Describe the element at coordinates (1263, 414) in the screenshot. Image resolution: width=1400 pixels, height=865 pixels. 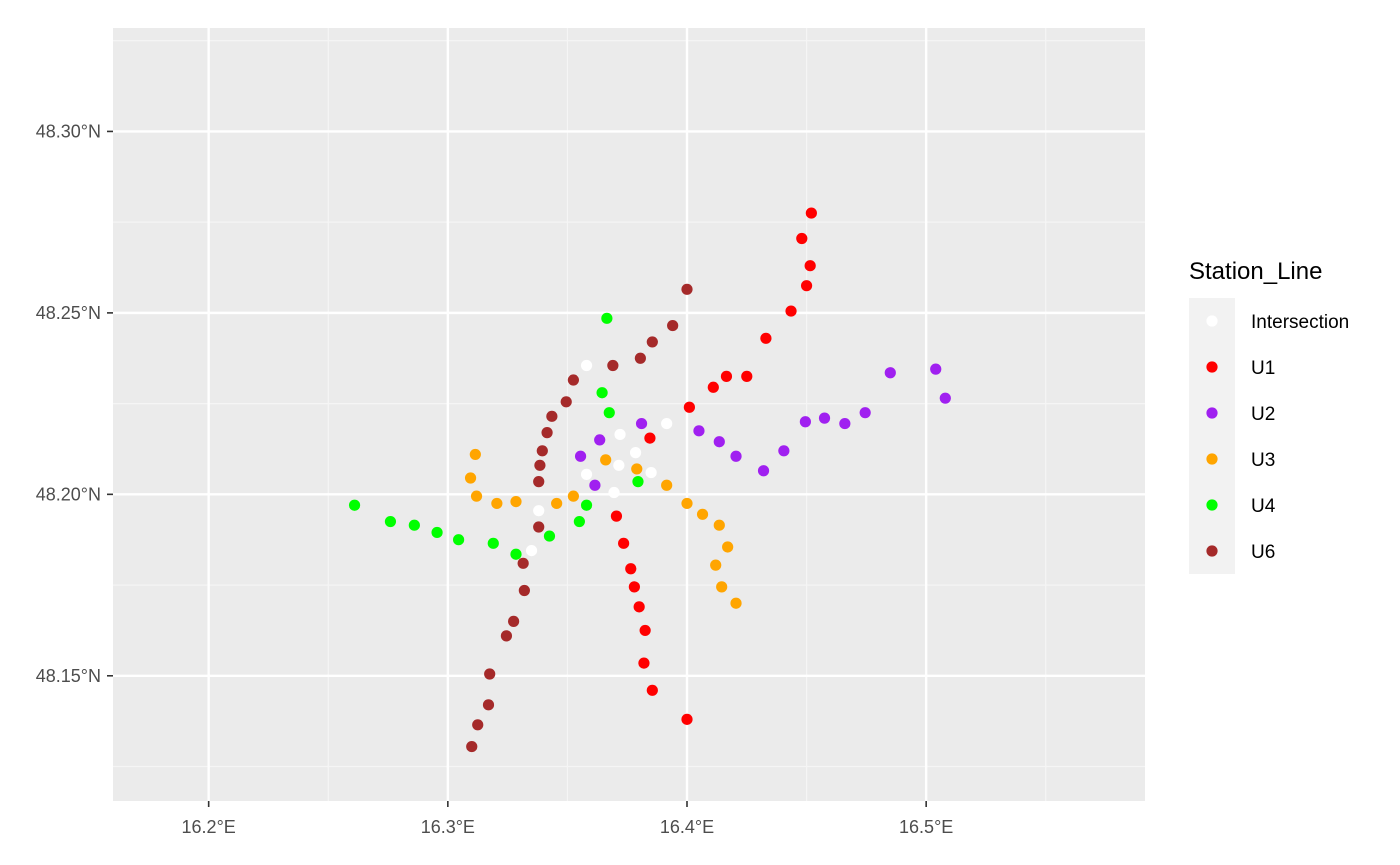
I see `legend-label-u2: U2` at that location.